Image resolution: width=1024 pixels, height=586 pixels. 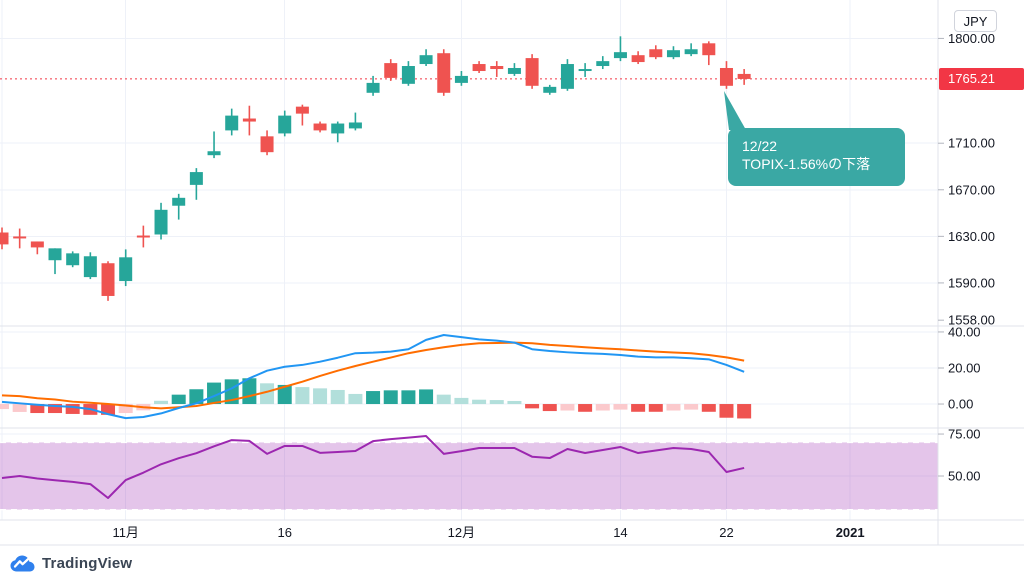 I want to click on macd-signal-line, so click(x=373, y=375).